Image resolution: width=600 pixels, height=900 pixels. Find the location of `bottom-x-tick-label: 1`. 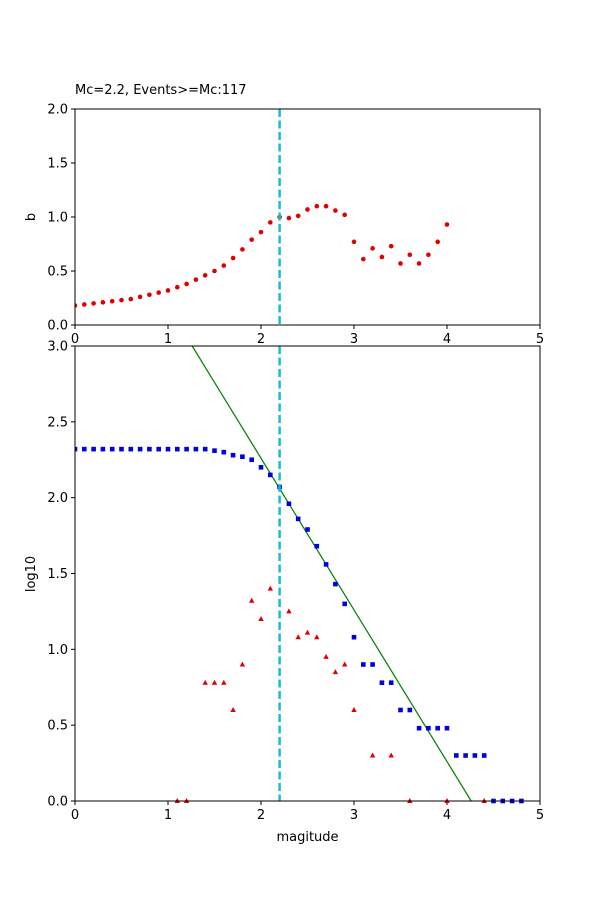

bottom-x-tick-label: 1 is located at coordinates (168, 815).